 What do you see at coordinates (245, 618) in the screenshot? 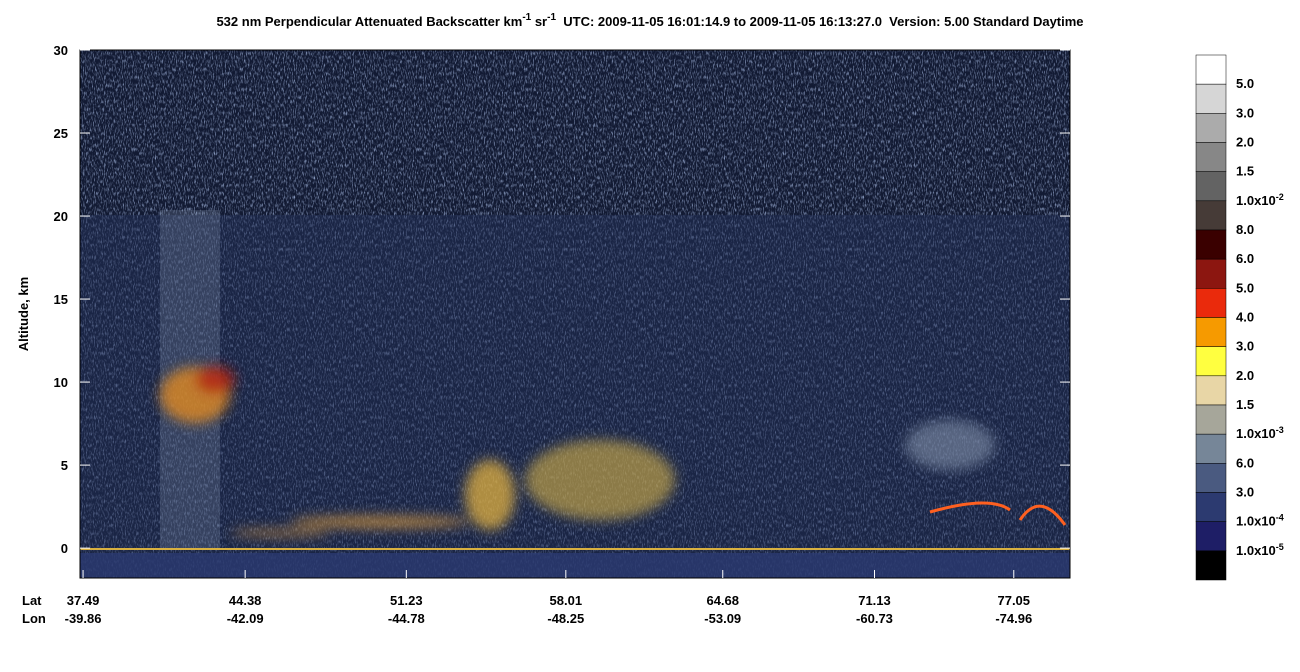
I see `lon-label: -42.09` at bounding box center [245, 618].